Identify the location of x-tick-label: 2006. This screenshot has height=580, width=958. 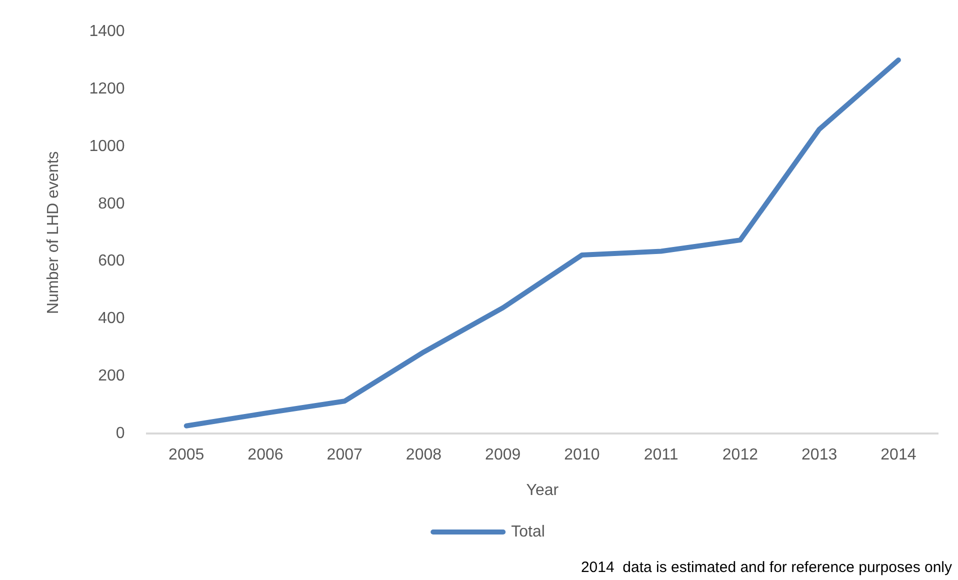
(266, 455).